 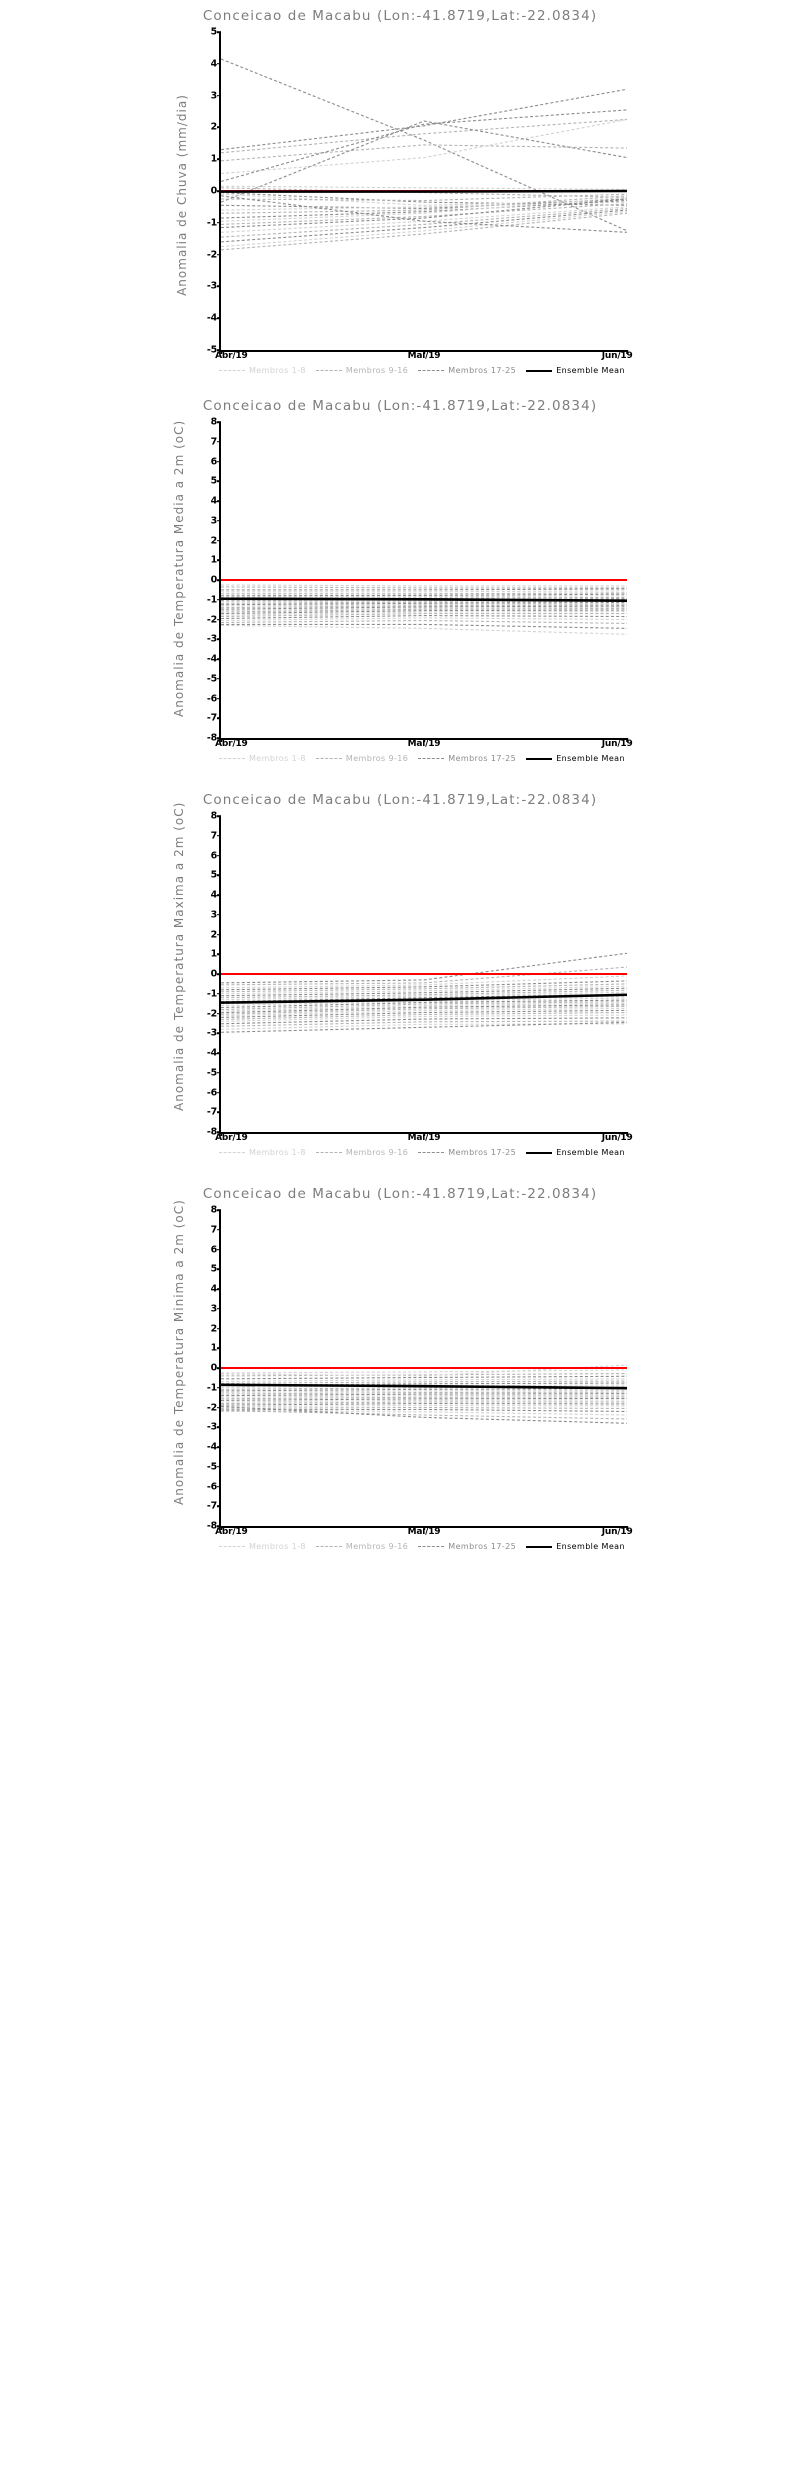 What do you see at coordinates (424, 356) in the screenshot?
I see `x-axis-tick-label: Mai/19` at bounding box center [424, 356].